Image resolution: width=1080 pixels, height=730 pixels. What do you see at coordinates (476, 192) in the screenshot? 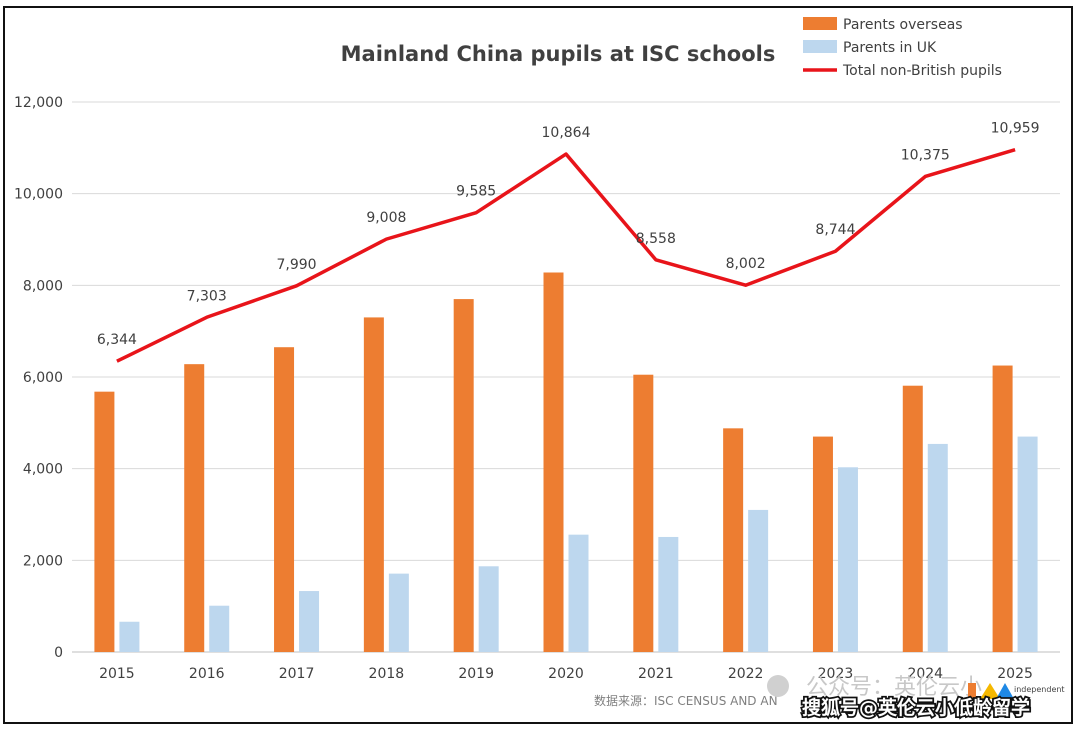
I see `data-label-total: 9,585` at bounding box center [476, 192].